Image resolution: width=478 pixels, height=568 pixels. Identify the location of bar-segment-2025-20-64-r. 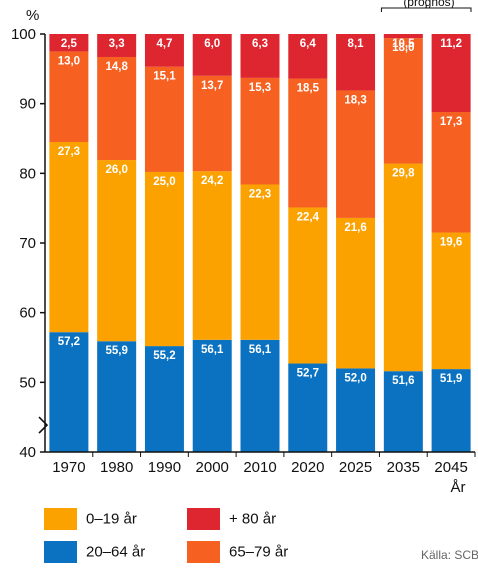
(356, 410).